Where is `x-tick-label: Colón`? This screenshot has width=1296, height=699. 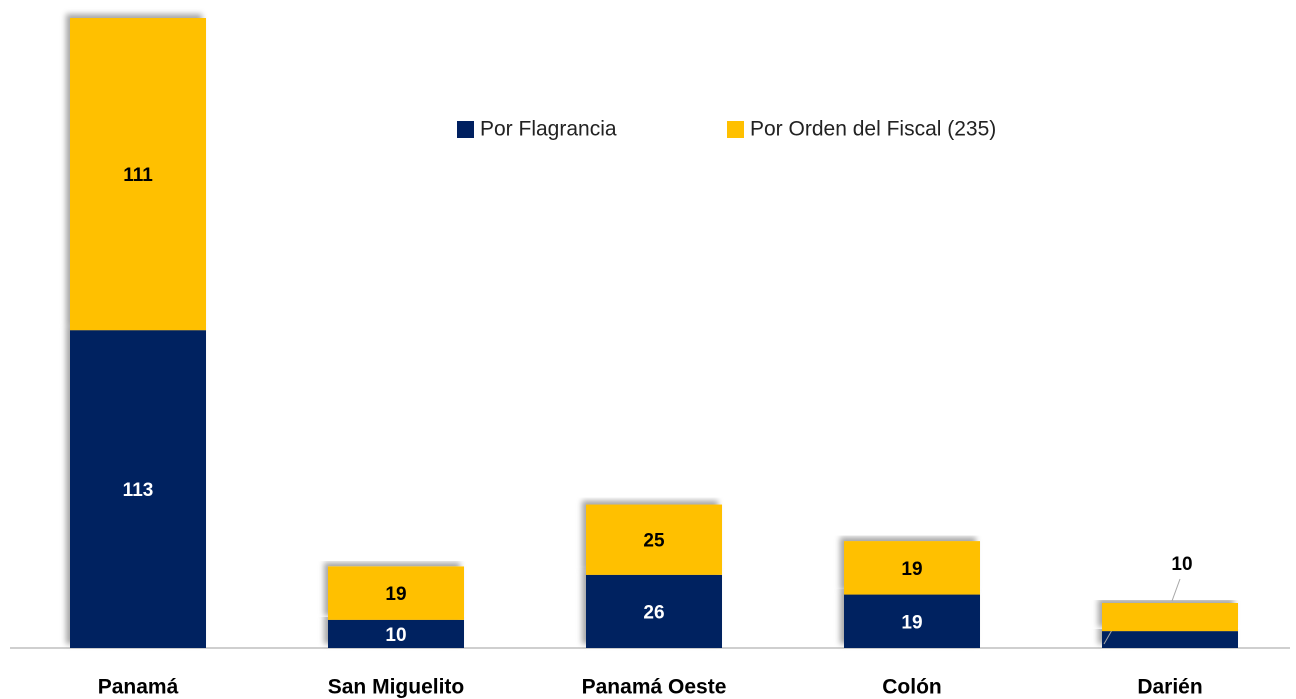 x-tick-label: Colón is located at coordinates (911, 687).